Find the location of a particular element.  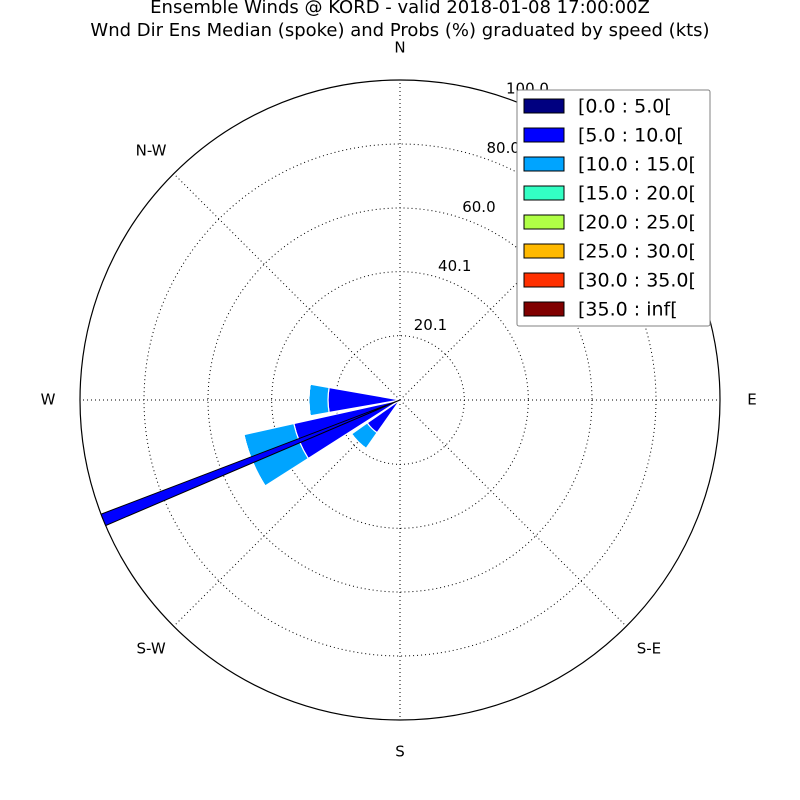

legend-label: [35.0 : inf[ is located at coordinates (628, 310).